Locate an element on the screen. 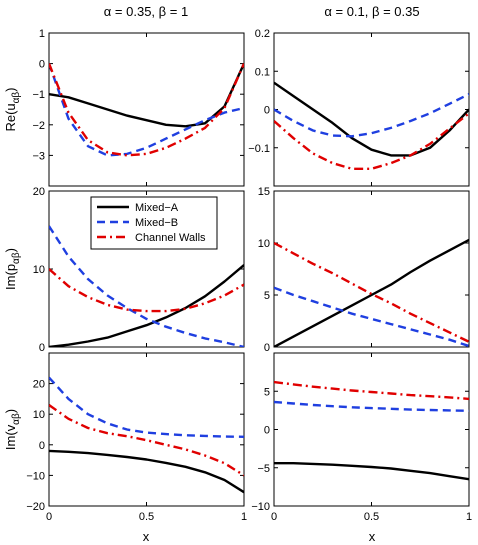  row-ylabel: Im(vαβ) is located at coordinates (12, 429).